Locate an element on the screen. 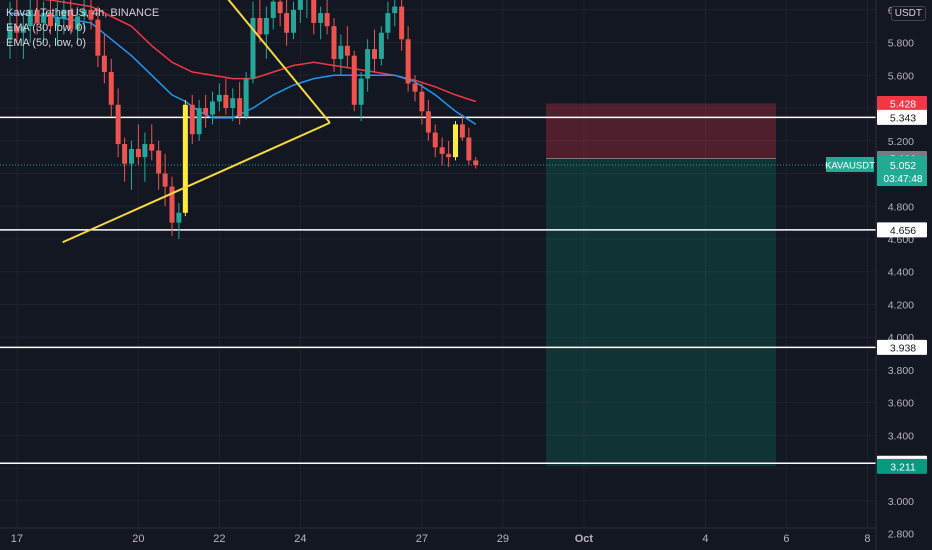 The image size is (932, 550). stop-loss-zone is located at coordinates (661, 131).